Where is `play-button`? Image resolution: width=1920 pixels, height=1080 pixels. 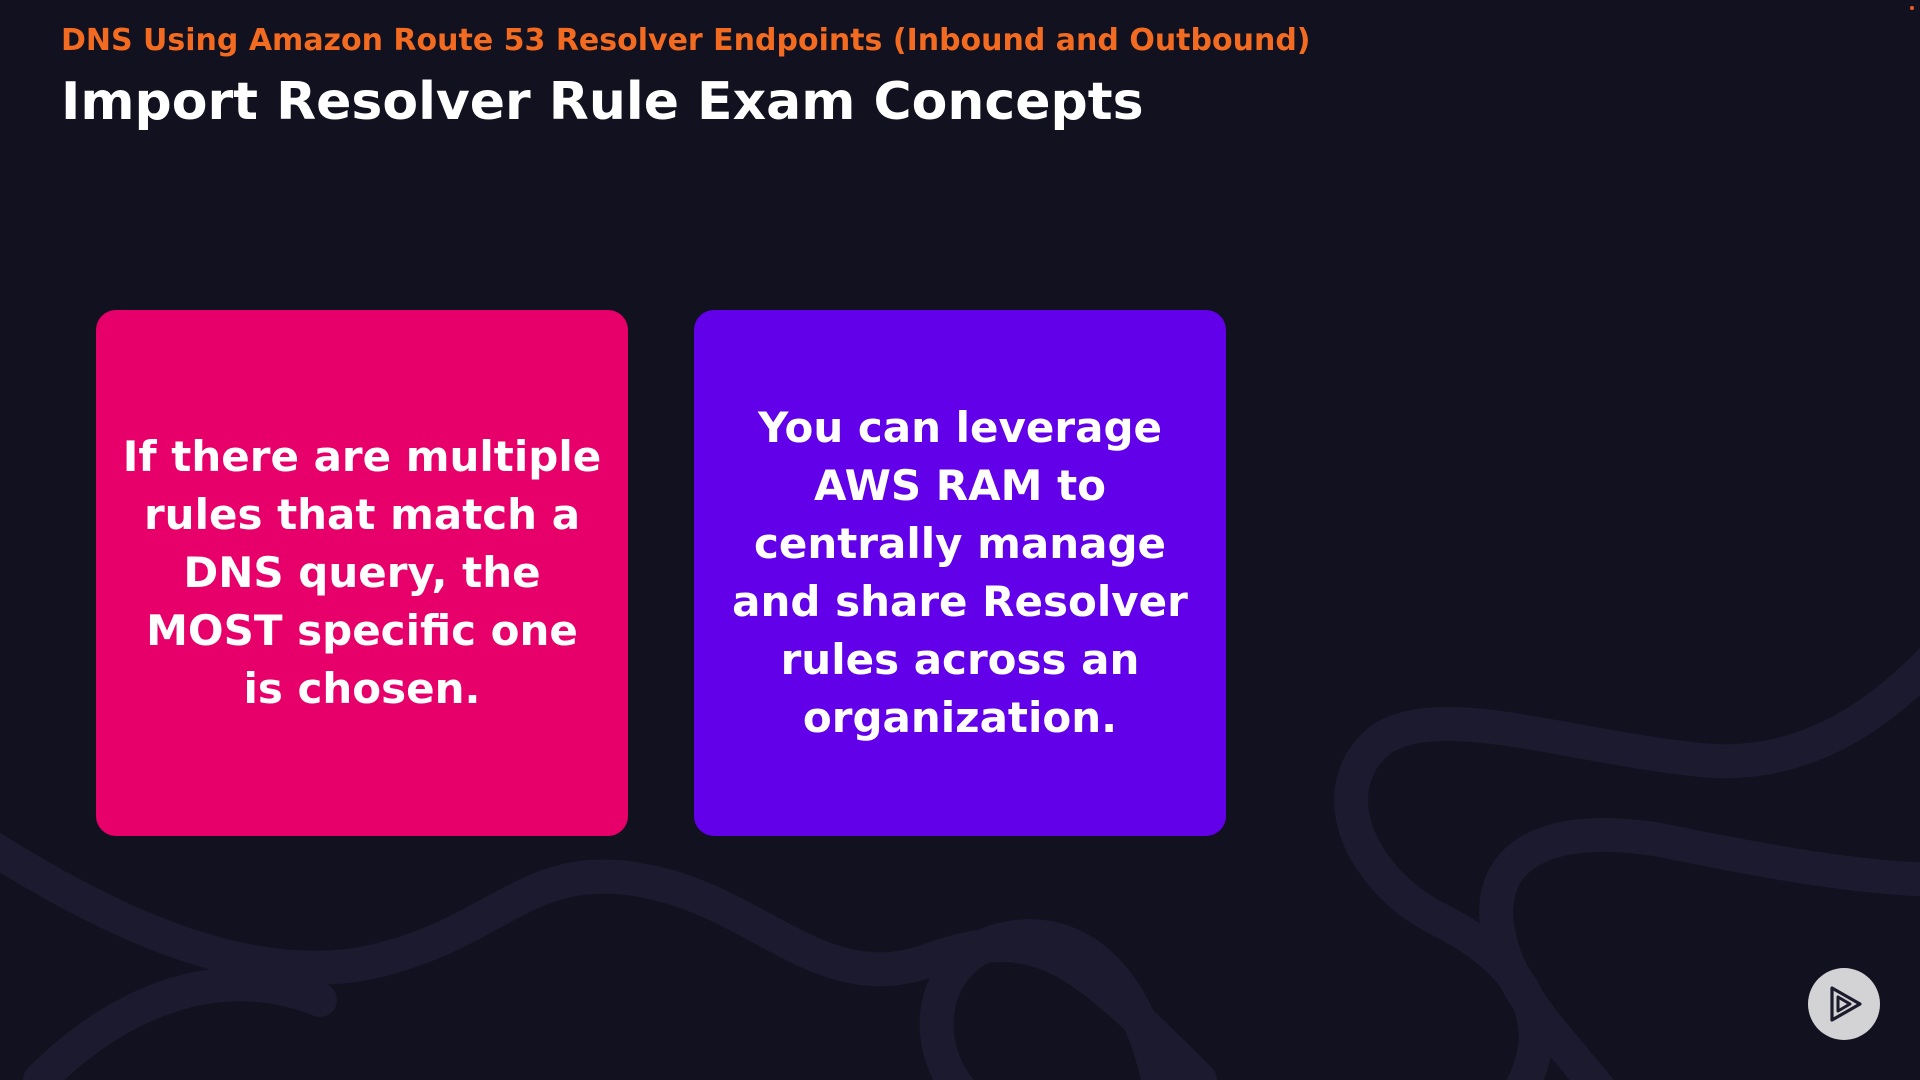
play-button is located at coordinates (1844, 1004).